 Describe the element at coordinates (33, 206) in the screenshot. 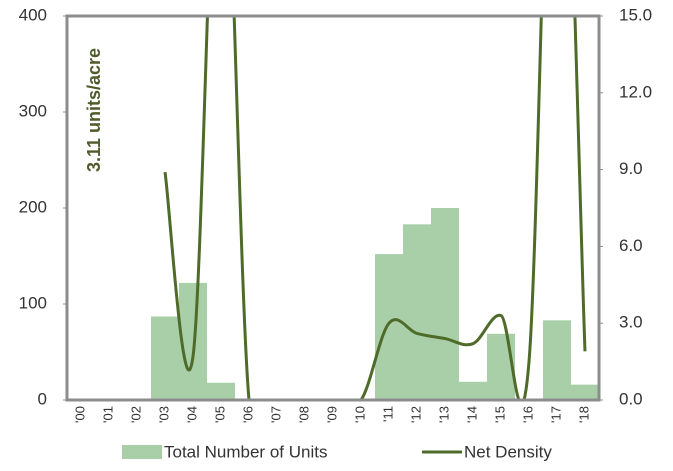

I see `y-tick-label: 200` at that location.